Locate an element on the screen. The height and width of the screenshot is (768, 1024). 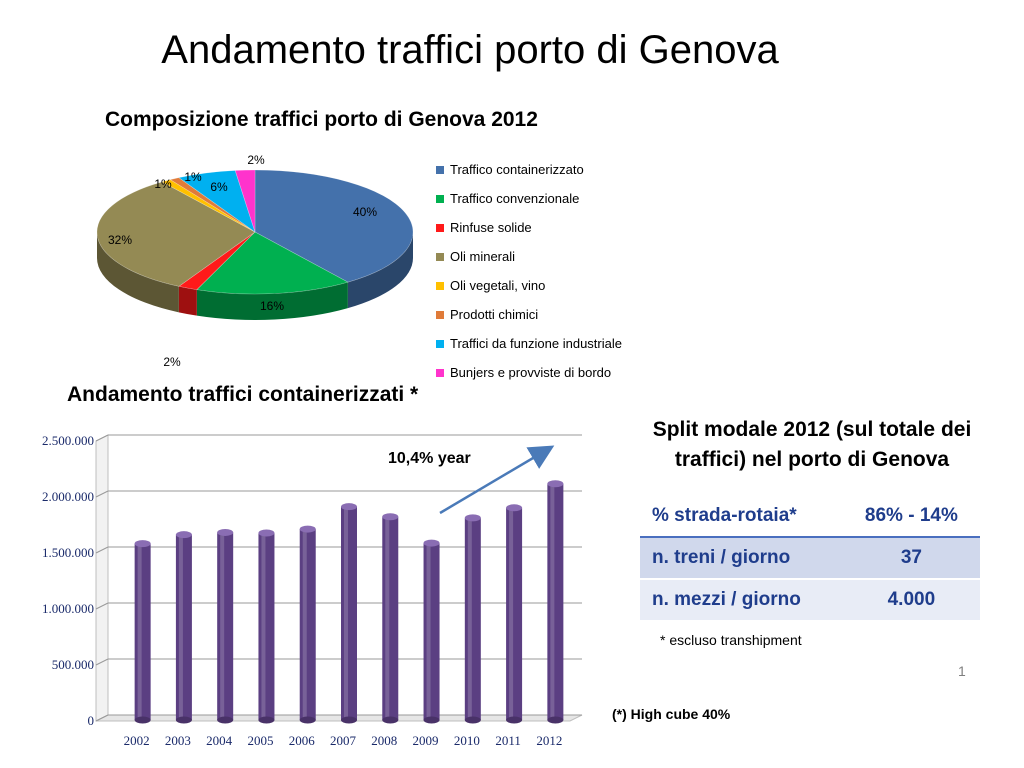
x-tick-label: 2005 is located at coordinates (260, 740).